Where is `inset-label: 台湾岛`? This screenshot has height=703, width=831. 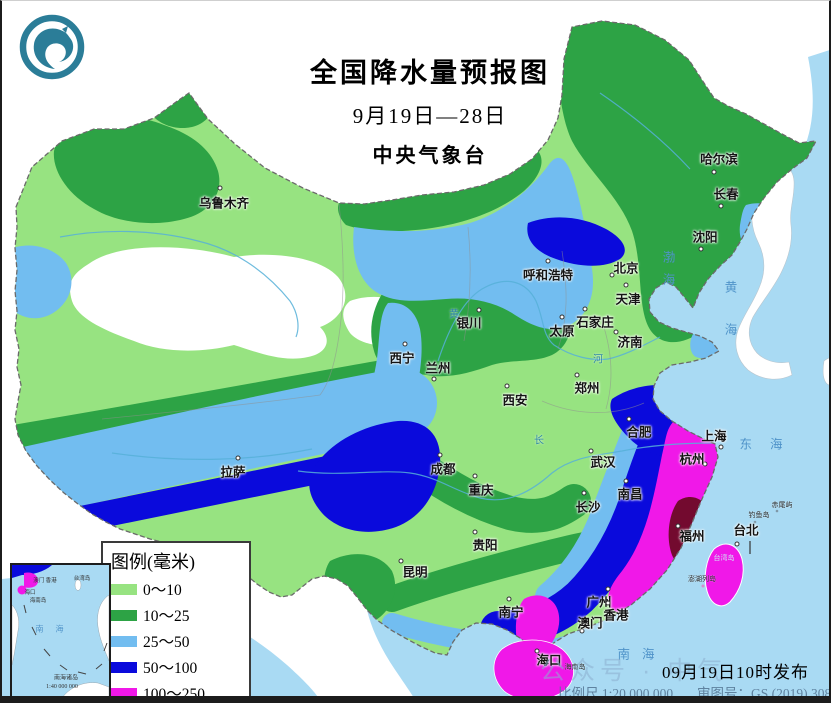 inset-label: 台湾岛 is located at coordinates (82, 579).